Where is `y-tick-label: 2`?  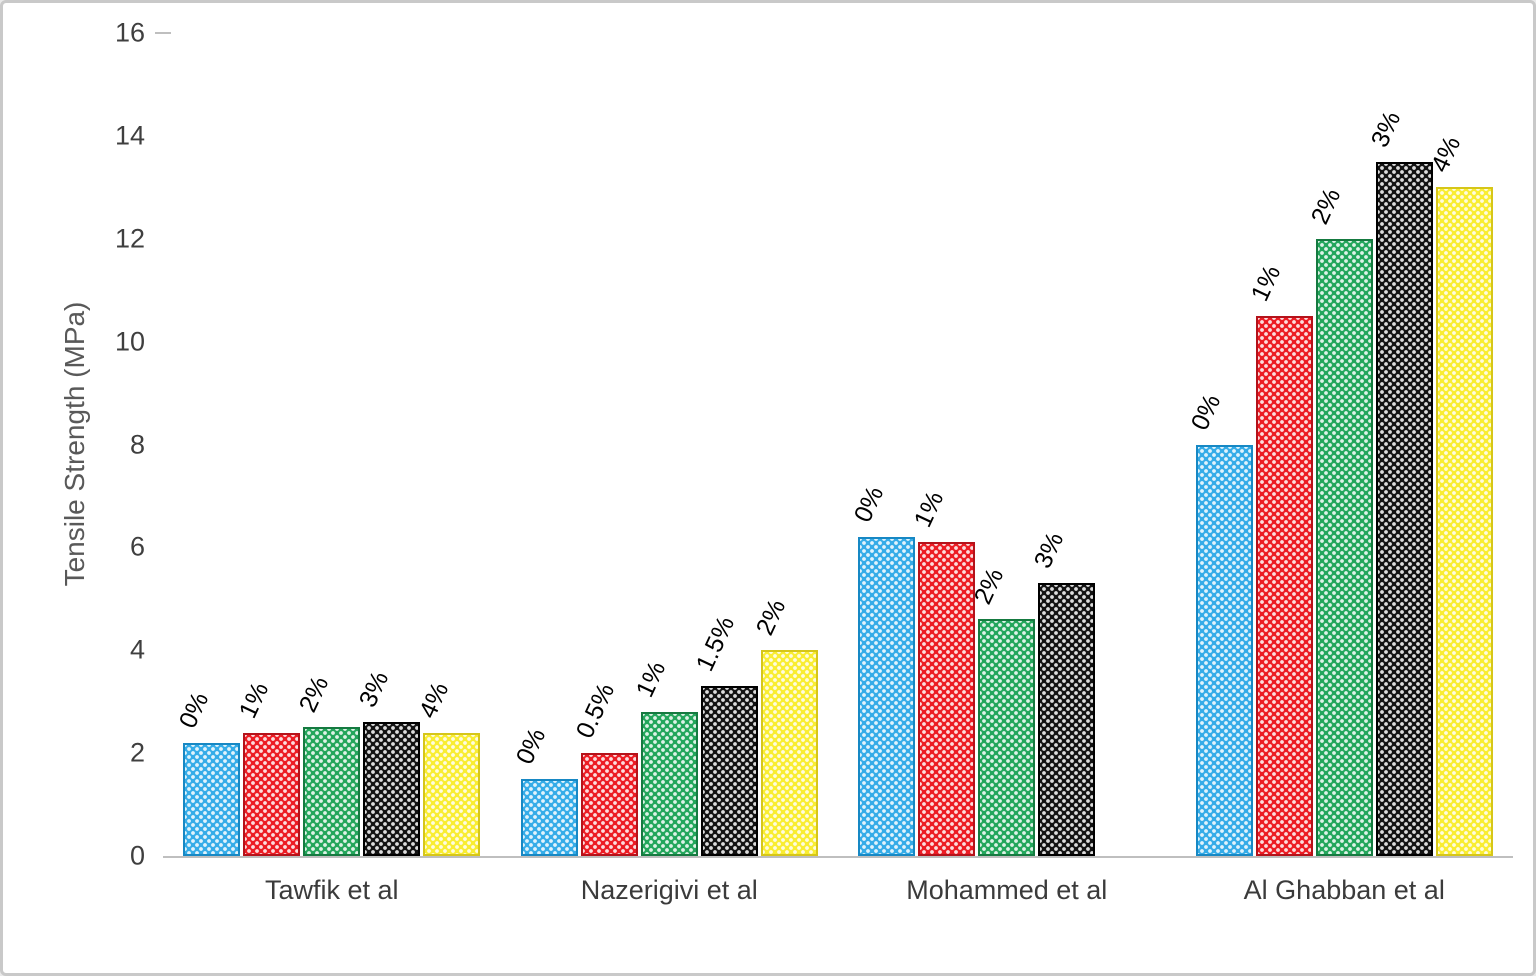
y-tick-label: 2 is located at coordinates (137, 752).